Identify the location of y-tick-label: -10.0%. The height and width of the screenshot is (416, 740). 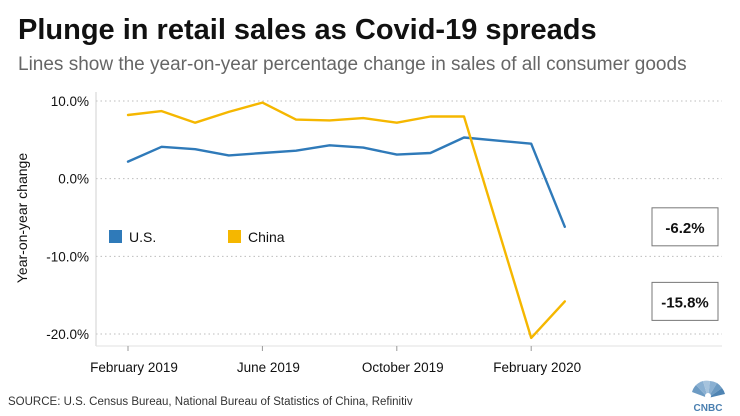
(67, 256).